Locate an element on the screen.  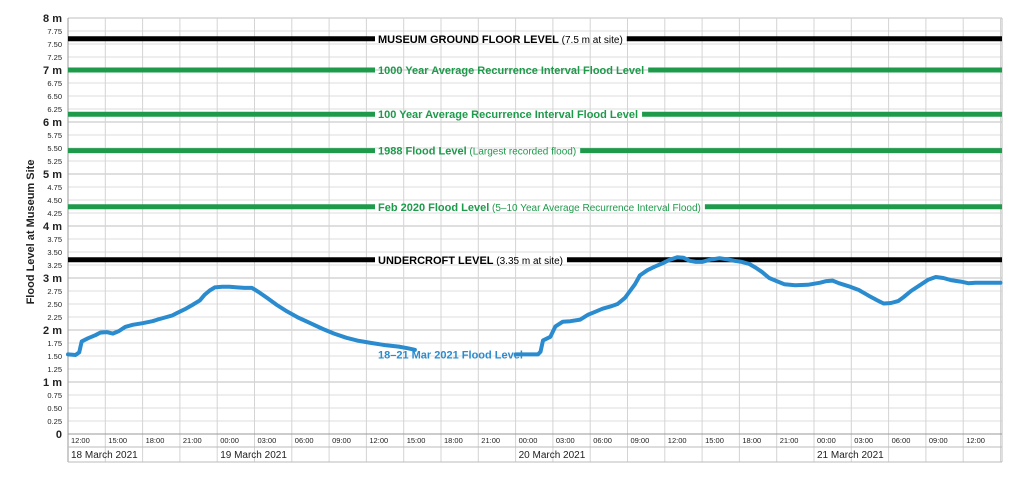
y-tick-label-minor: 7.75 is located at coordinates (54, 31).